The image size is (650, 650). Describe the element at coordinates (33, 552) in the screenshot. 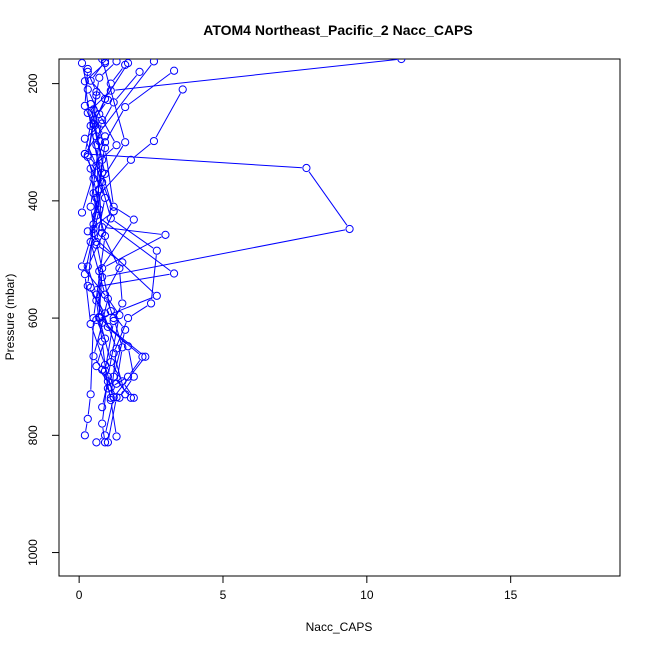

I see `y-tick-label: 1000` at that location.